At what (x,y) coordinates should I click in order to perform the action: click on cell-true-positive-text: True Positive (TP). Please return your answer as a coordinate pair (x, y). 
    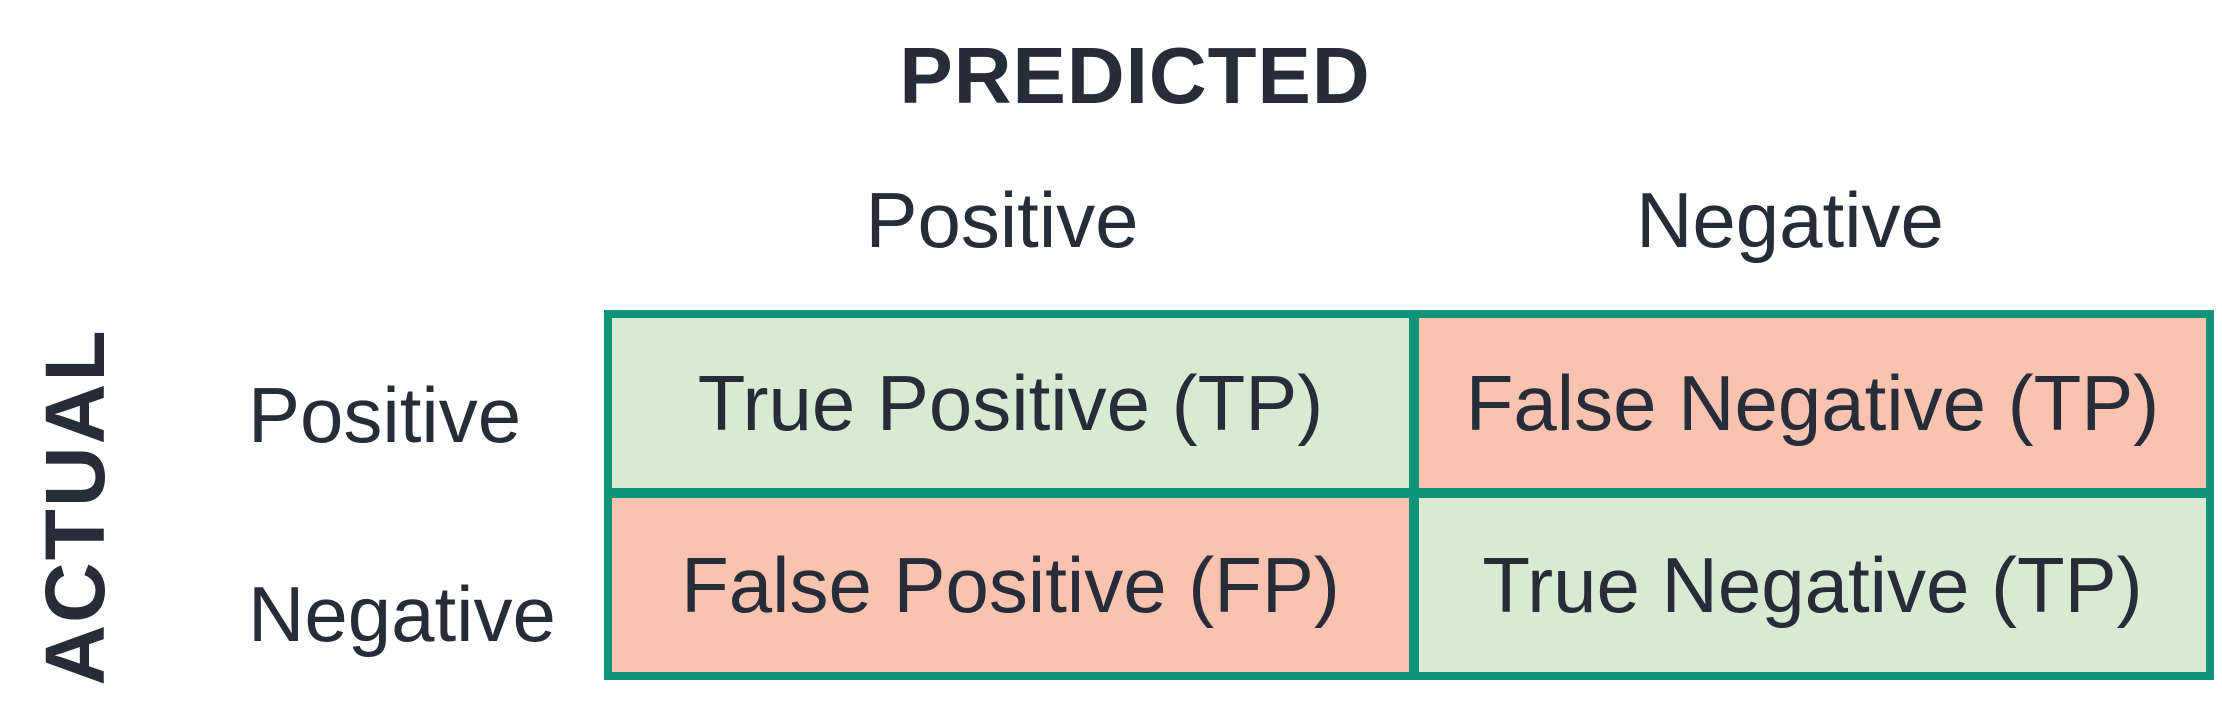
    Looking at the image, I should click on (1010, 402).